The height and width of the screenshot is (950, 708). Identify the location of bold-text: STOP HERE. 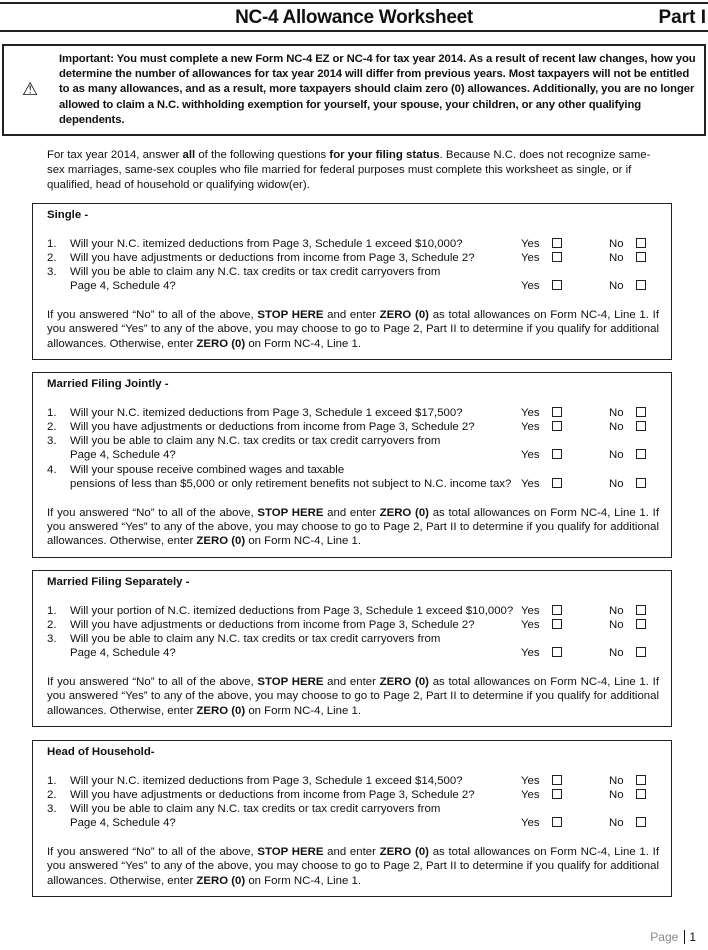
(290, 852).